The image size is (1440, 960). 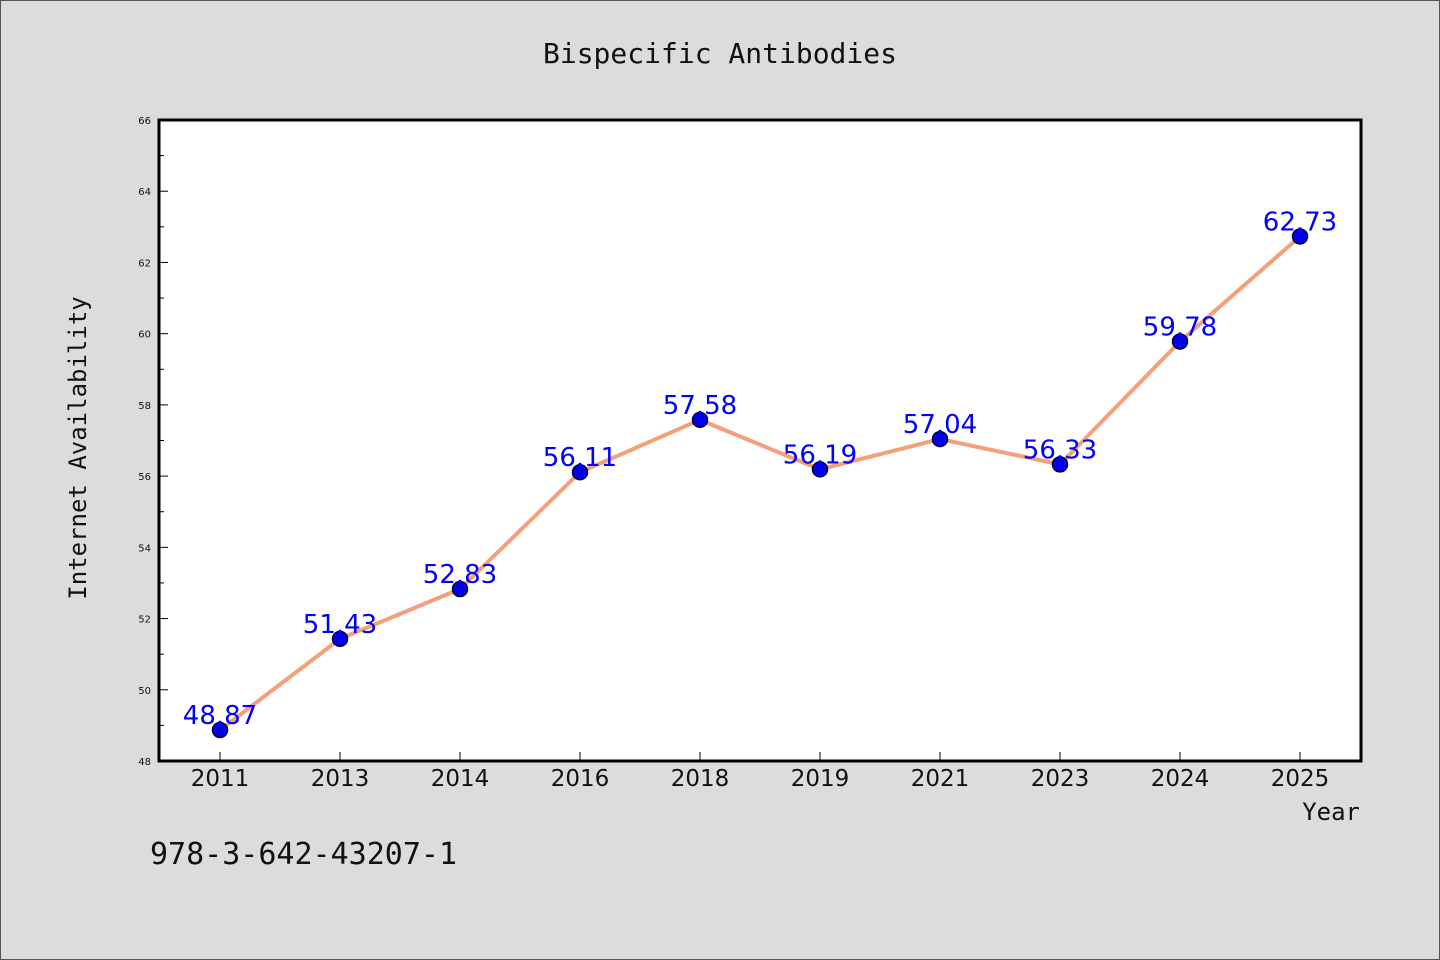 What do you see at coordinates (144, 548) in the screenshot?
I see `y-tick-label: 54` at bounding box center [144, 548].